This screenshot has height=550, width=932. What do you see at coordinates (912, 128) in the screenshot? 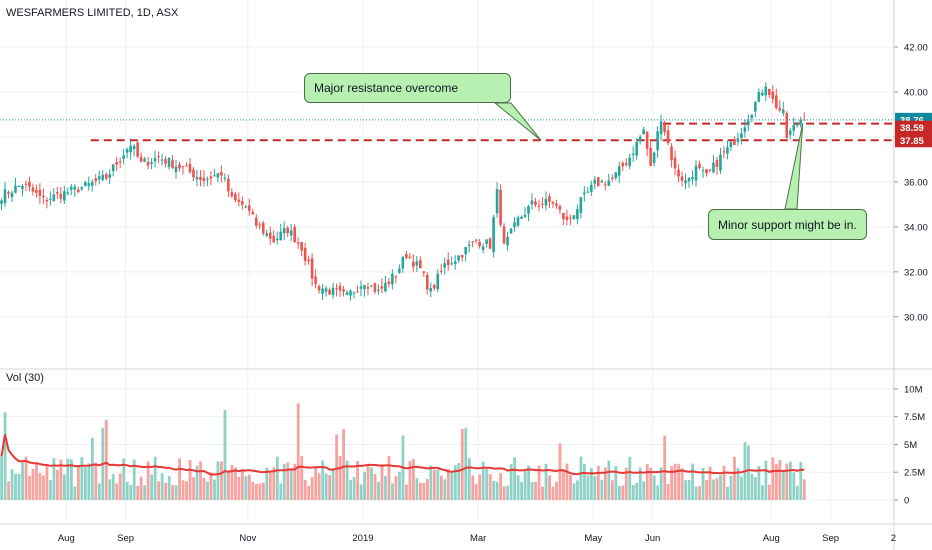
I see `price-tag-label: 38.59` at bounding box center [912, 128].